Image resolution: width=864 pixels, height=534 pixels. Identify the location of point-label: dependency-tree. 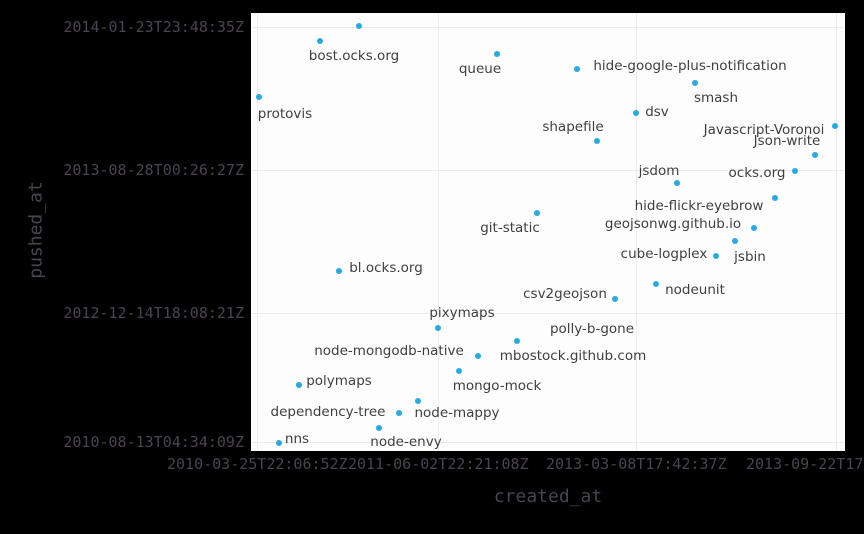
(328, 412).